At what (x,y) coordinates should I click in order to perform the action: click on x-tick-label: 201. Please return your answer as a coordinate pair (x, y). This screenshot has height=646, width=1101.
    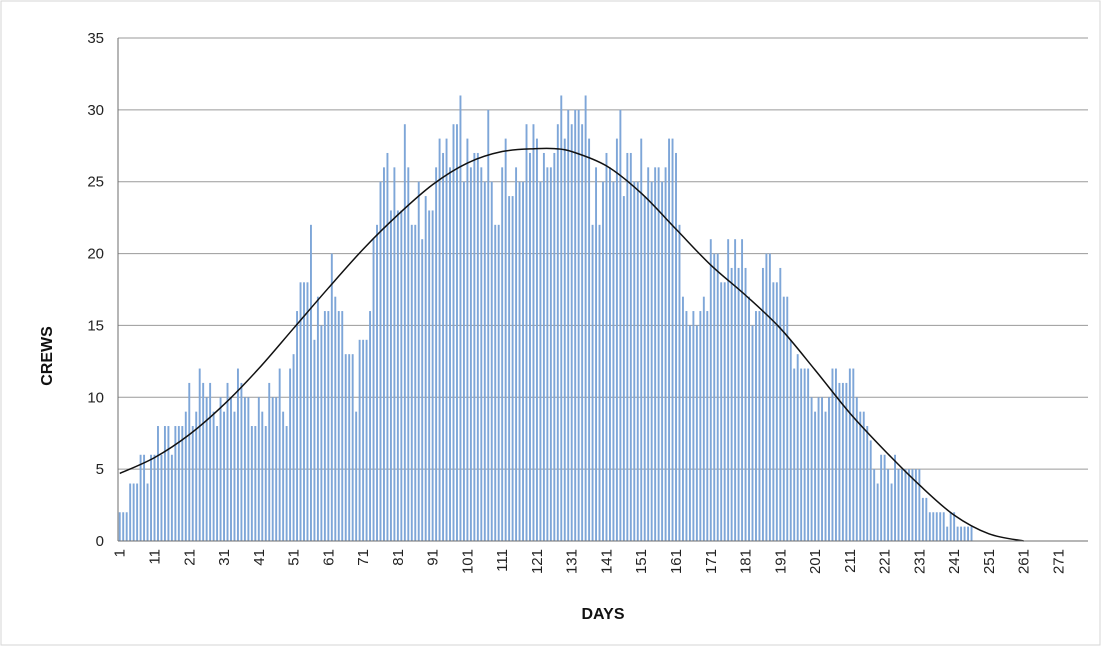
    Looking at the image, I should click on (815, 561).